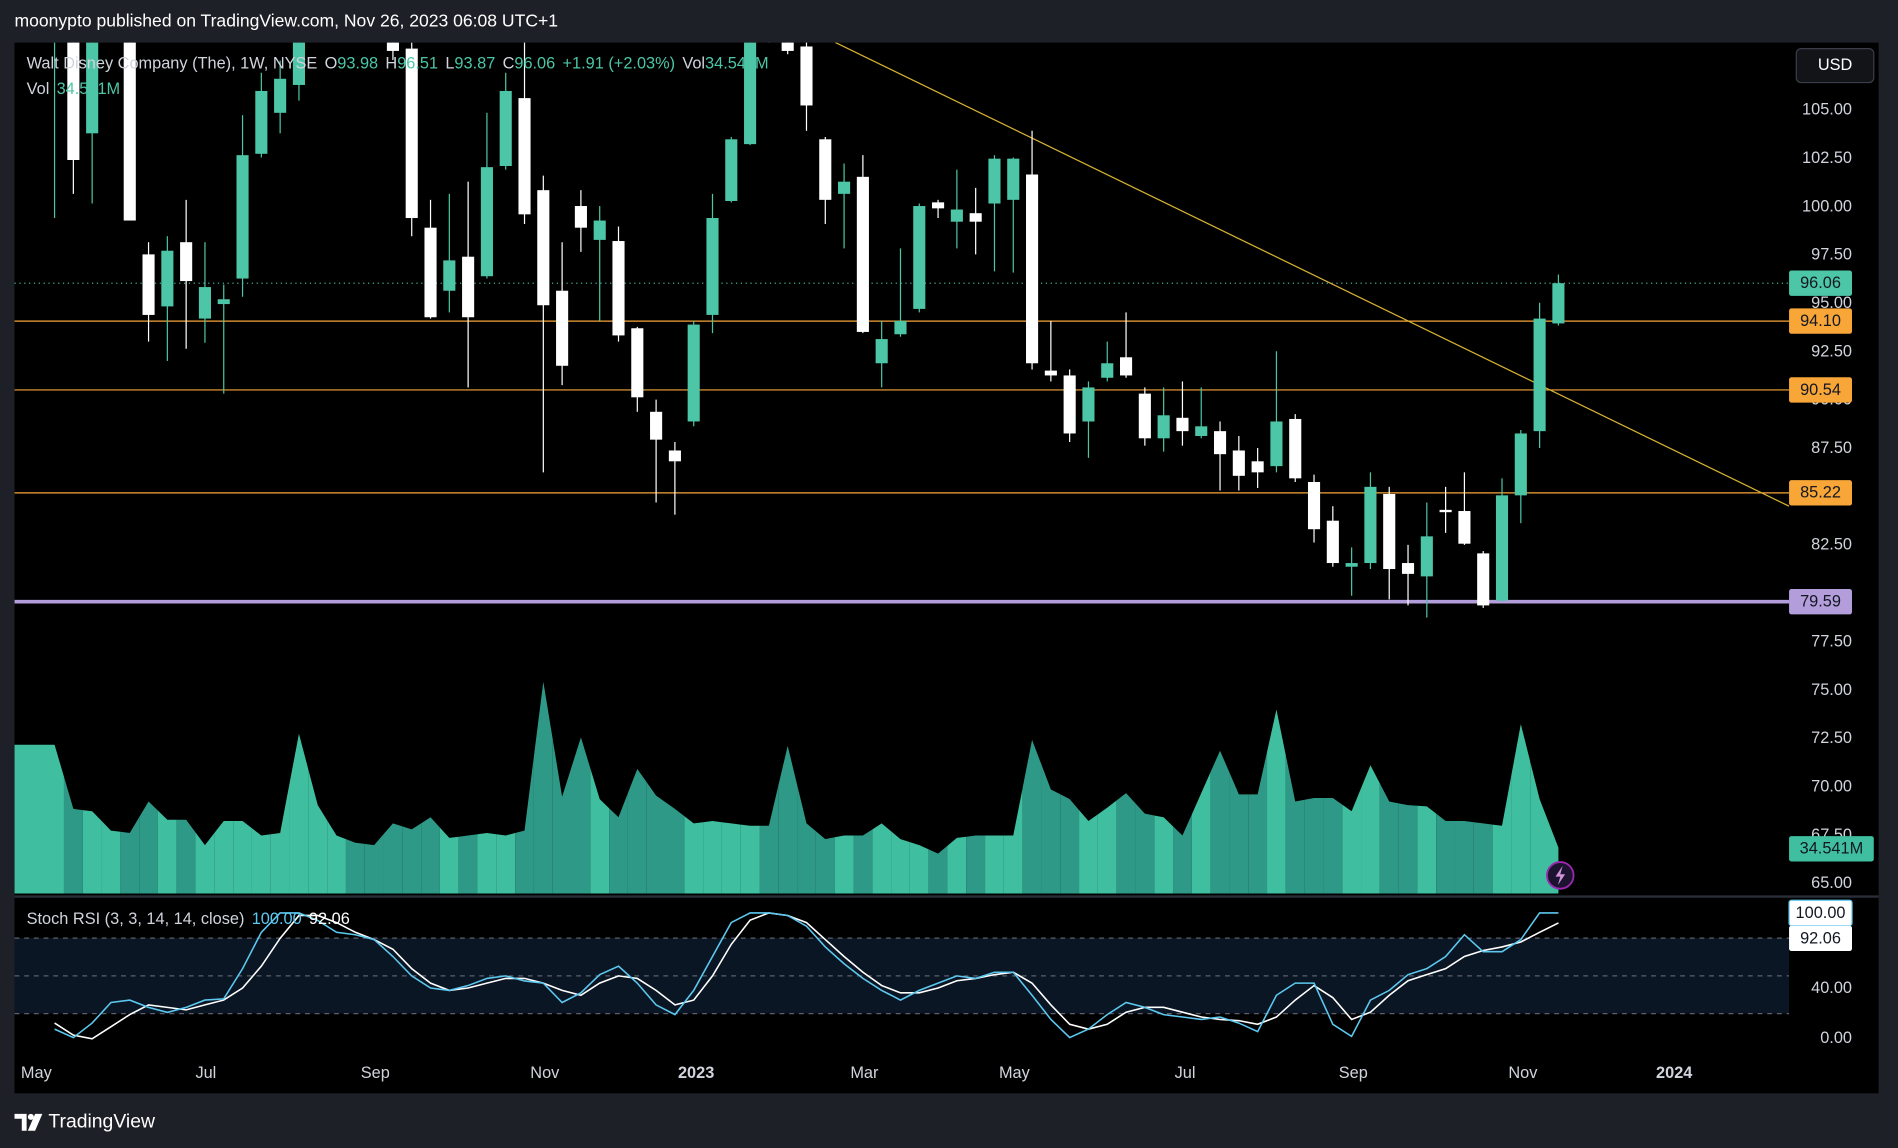 The width and height of the screenshot is (1898, 1148). What do you see at coordinates (1831, 787) in the screenshot?
I see `y-tick-label: 70.00` at bounding box center [1831, 787].